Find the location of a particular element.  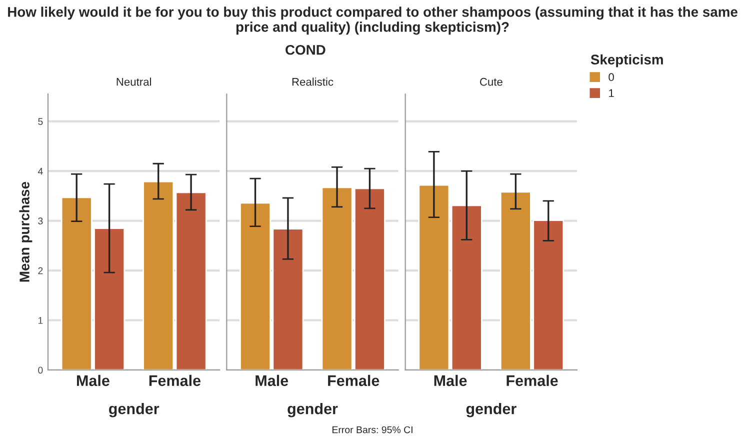

y-tick-label: 1 is located at coordinates (40, 320).